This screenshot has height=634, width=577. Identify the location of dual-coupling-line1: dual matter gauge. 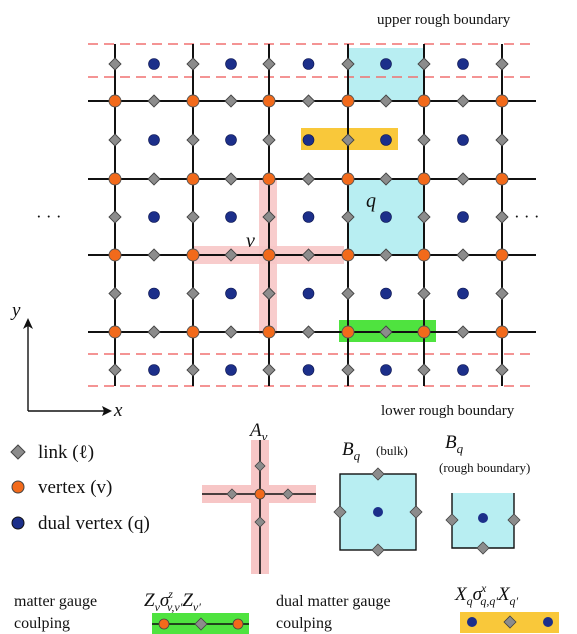
(333, 601).